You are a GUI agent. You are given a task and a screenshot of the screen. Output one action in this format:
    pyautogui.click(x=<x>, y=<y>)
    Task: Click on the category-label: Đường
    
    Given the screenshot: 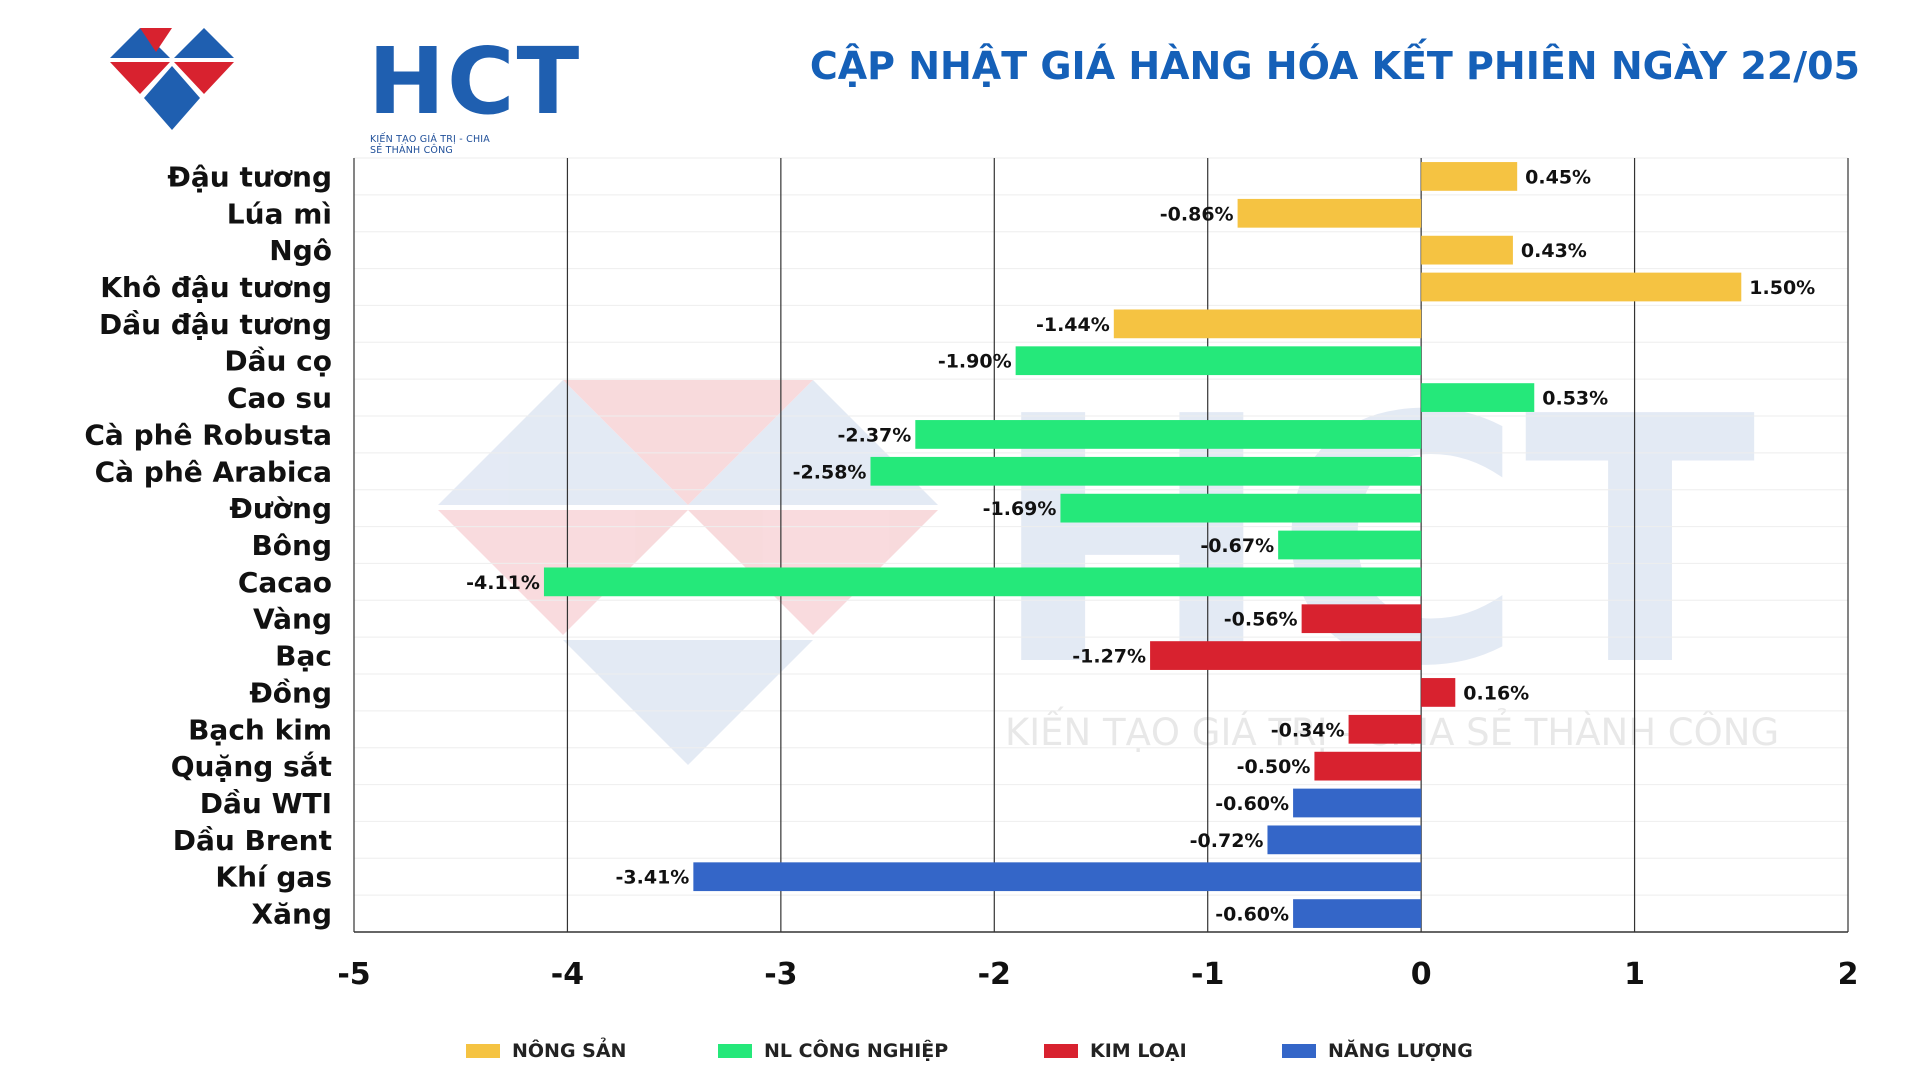 What is the action you would take?
    pyautogui.click(x=280, y=508)
    